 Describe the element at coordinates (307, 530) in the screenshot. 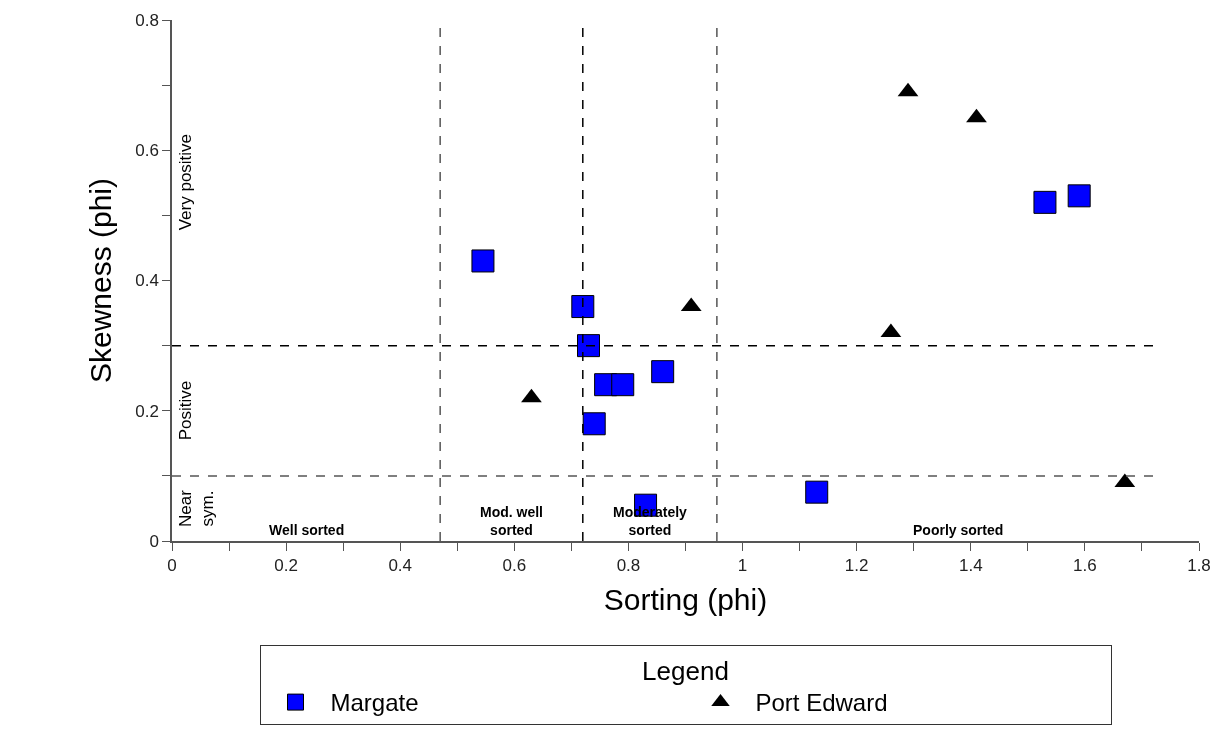

I see `annotation: Well sorted` at that location.